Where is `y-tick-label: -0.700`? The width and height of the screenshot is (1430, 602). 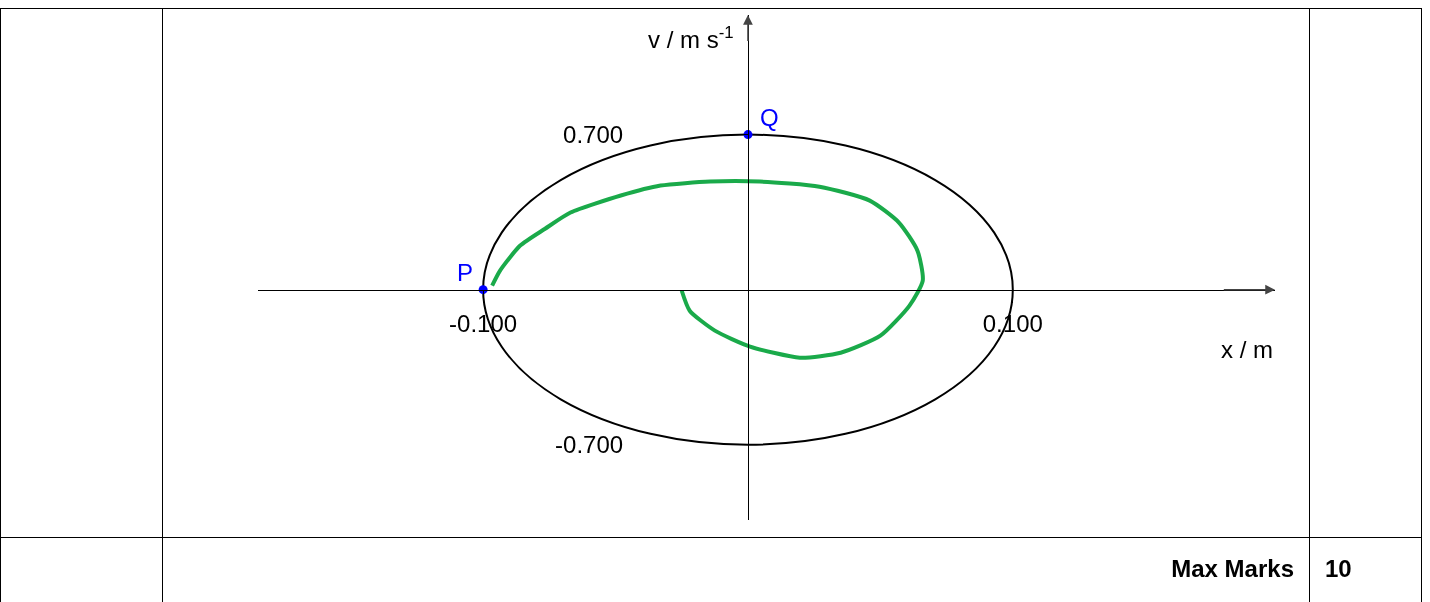 y-tick-label: -0.700 is located at coordinates (589, 445).